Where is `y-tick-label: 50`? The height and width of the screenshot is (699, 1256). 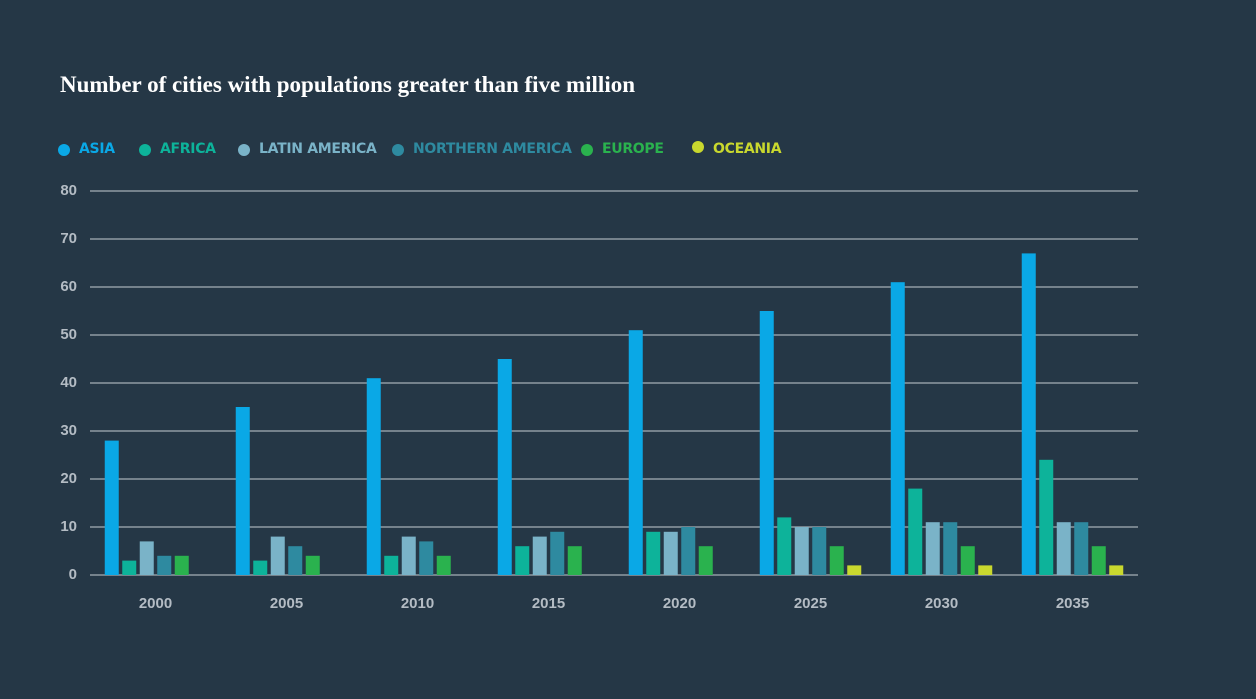 y-tick-label: 50 is located at coordinates (68, 334).